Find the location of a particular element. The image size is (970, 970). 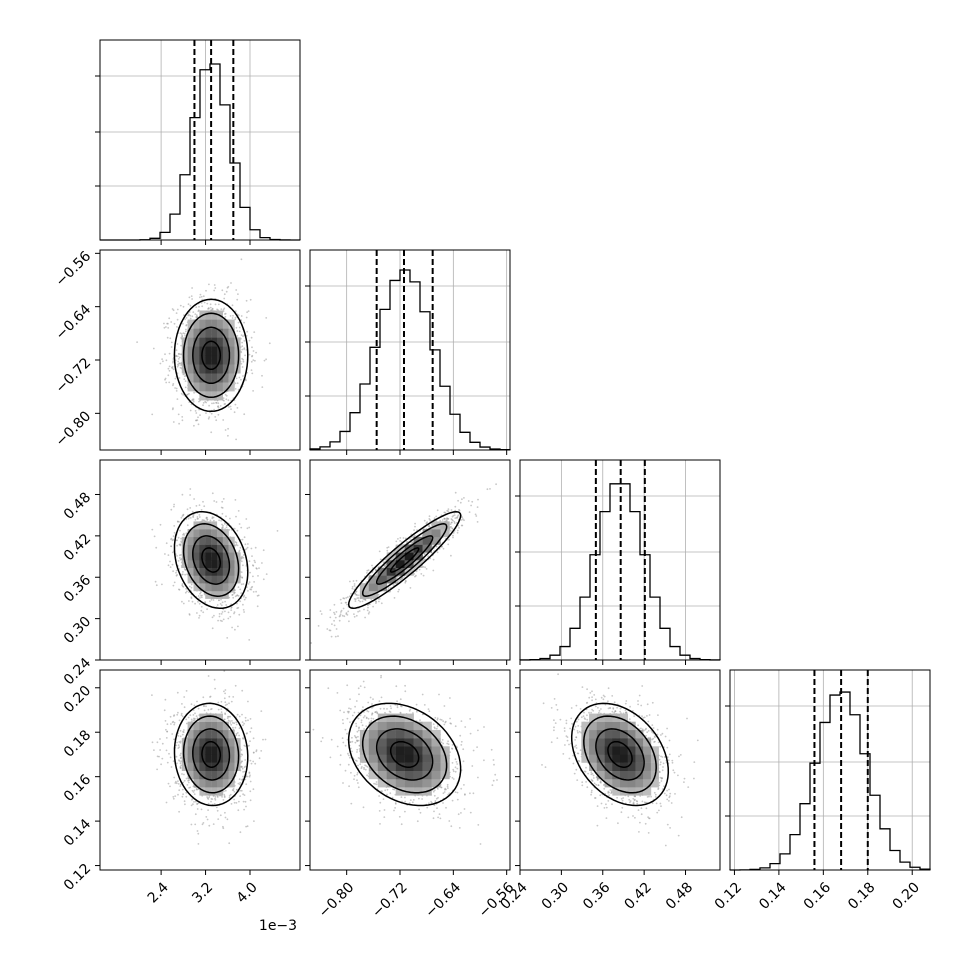

scatter-panel-content is located at coordinates (215, 564).